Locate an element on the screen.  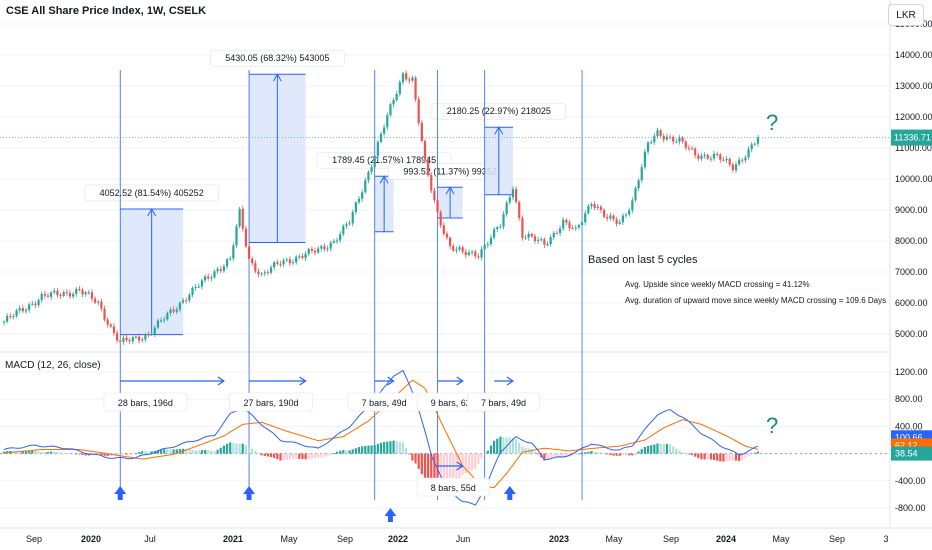
price-tick-label: 14000.00 is located at coordinates (913, 55).